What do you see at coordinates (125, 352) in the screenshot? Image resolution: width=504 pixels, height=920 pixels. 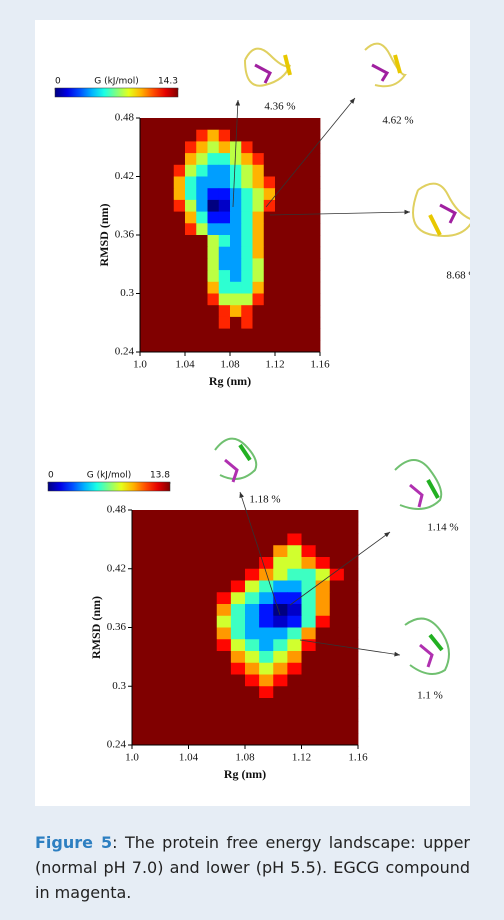 I see `y-tick-label: 0.24` at bounding box center [125, 352].